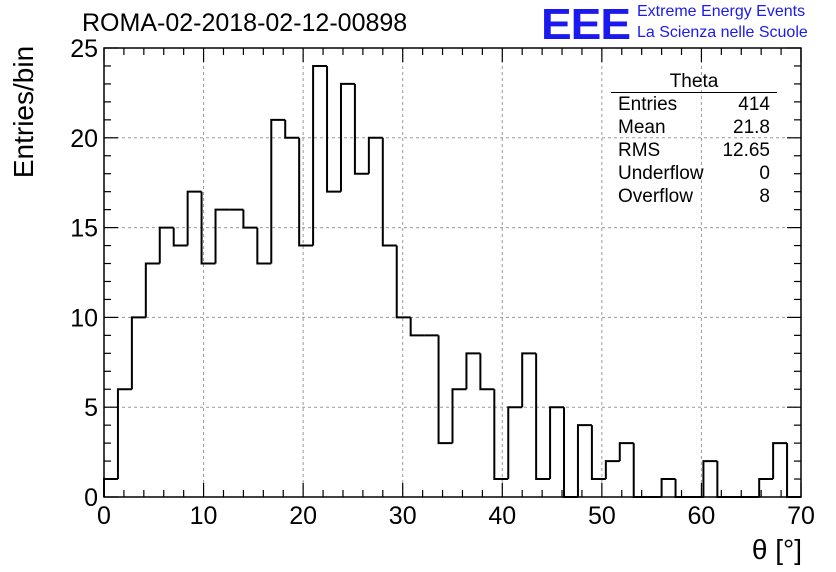  What do you see at coordinates (776, 549) in the screenshot?
I see `x-axis-label: θ [°]` at bounding box center [776, 549].